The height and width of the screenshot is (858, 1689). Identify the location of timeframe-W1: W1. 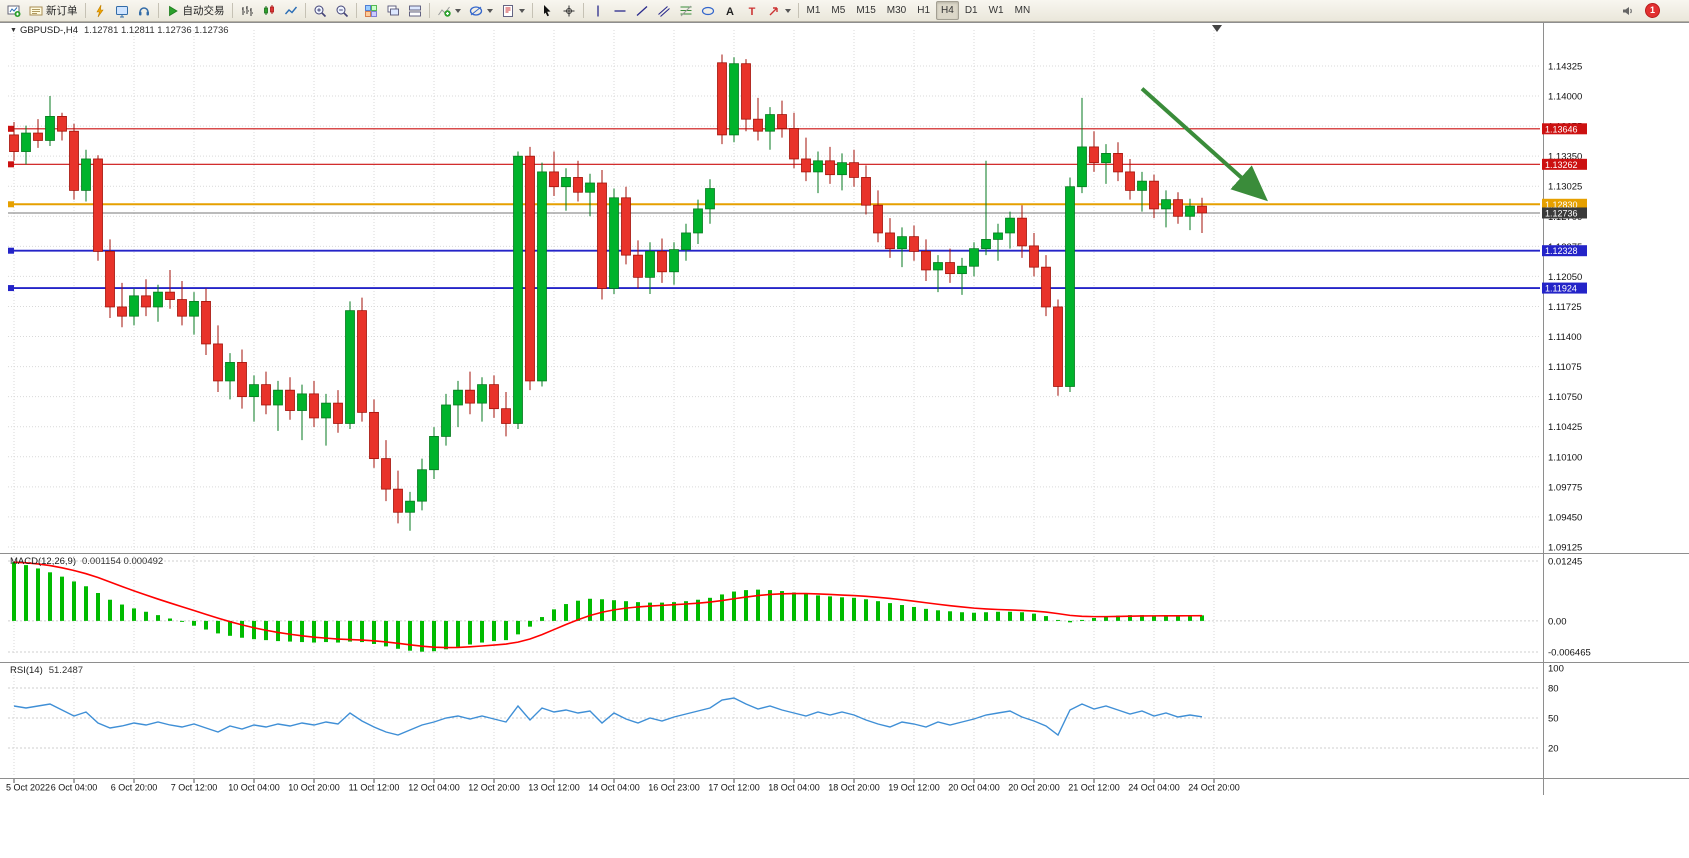
(996, 10).